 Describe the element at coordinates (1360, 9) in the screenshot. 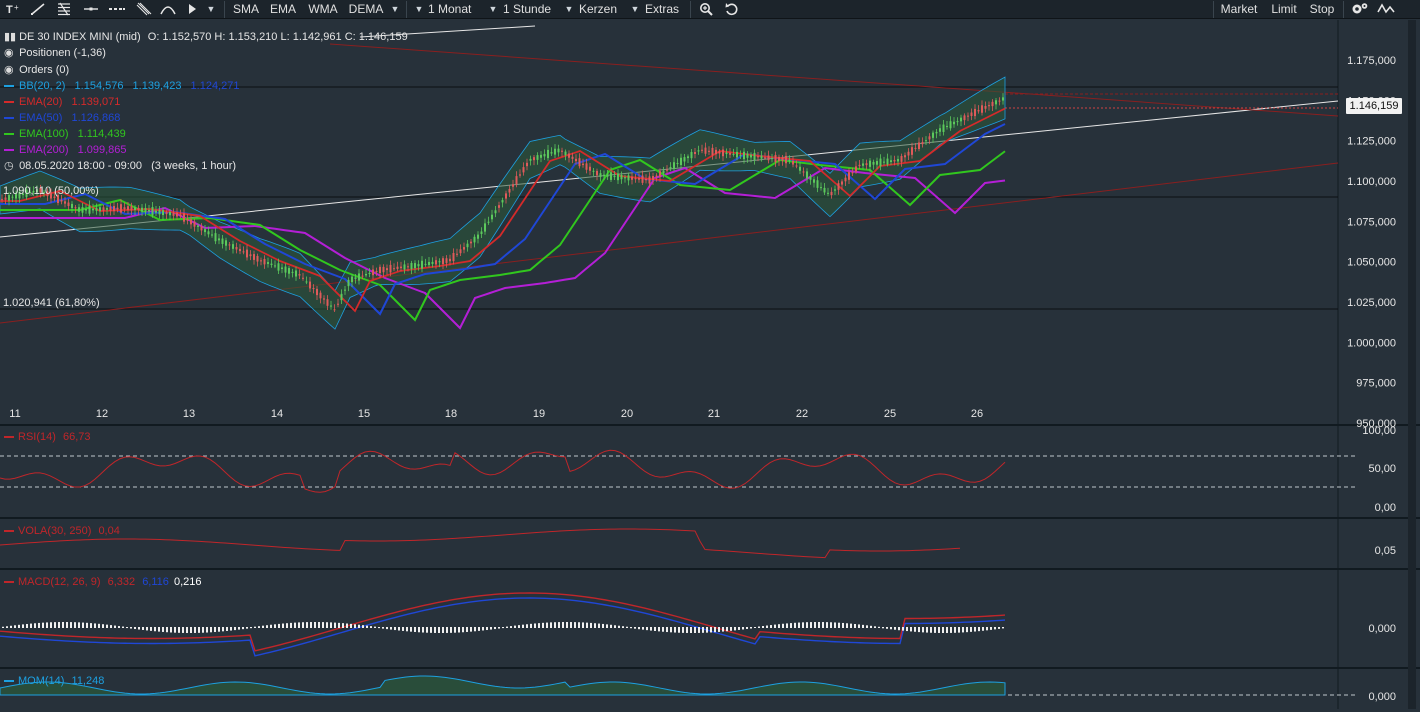

I see `settings-icon` at that location.